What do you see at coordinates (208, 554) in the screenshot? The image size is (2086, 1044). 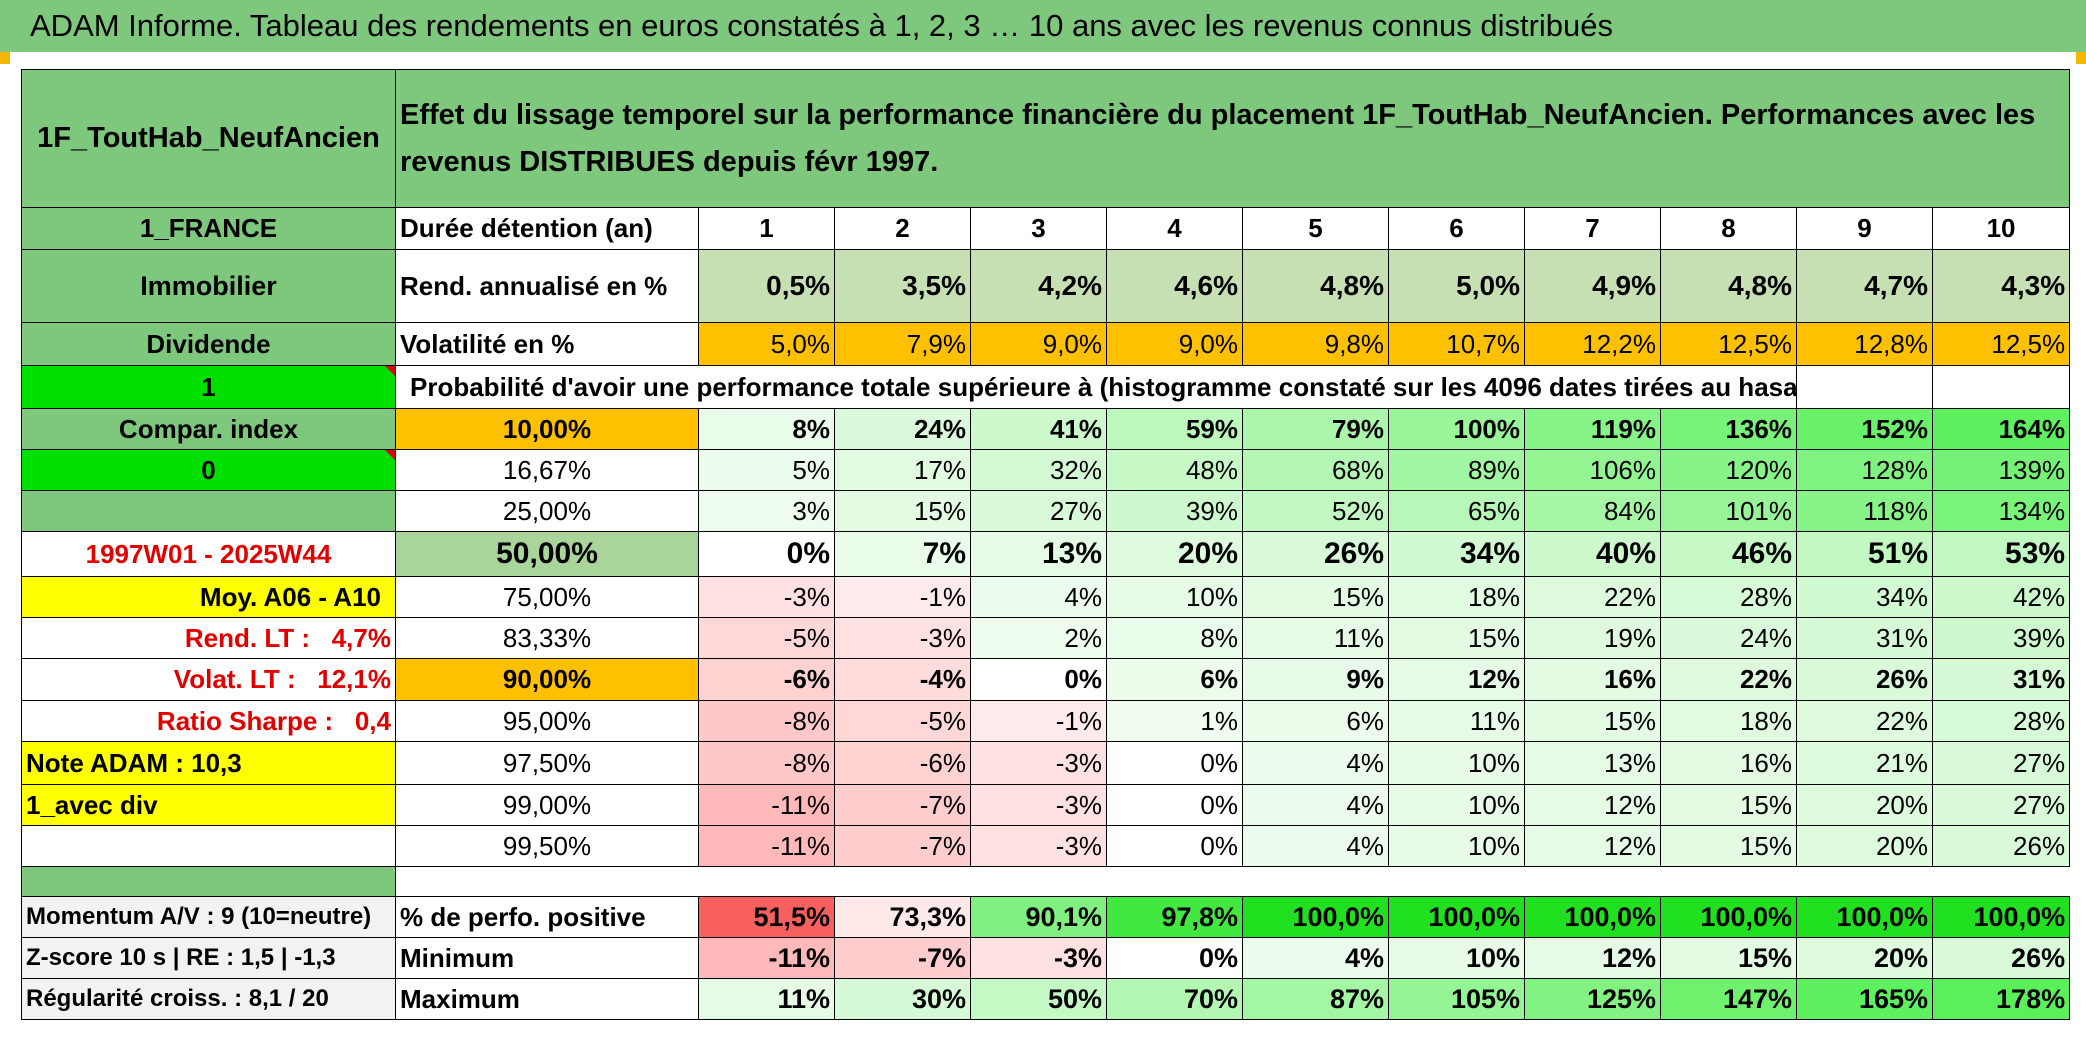 I see `period-label: 1997W01 - 2025W44` at bounding box center [208, 554].